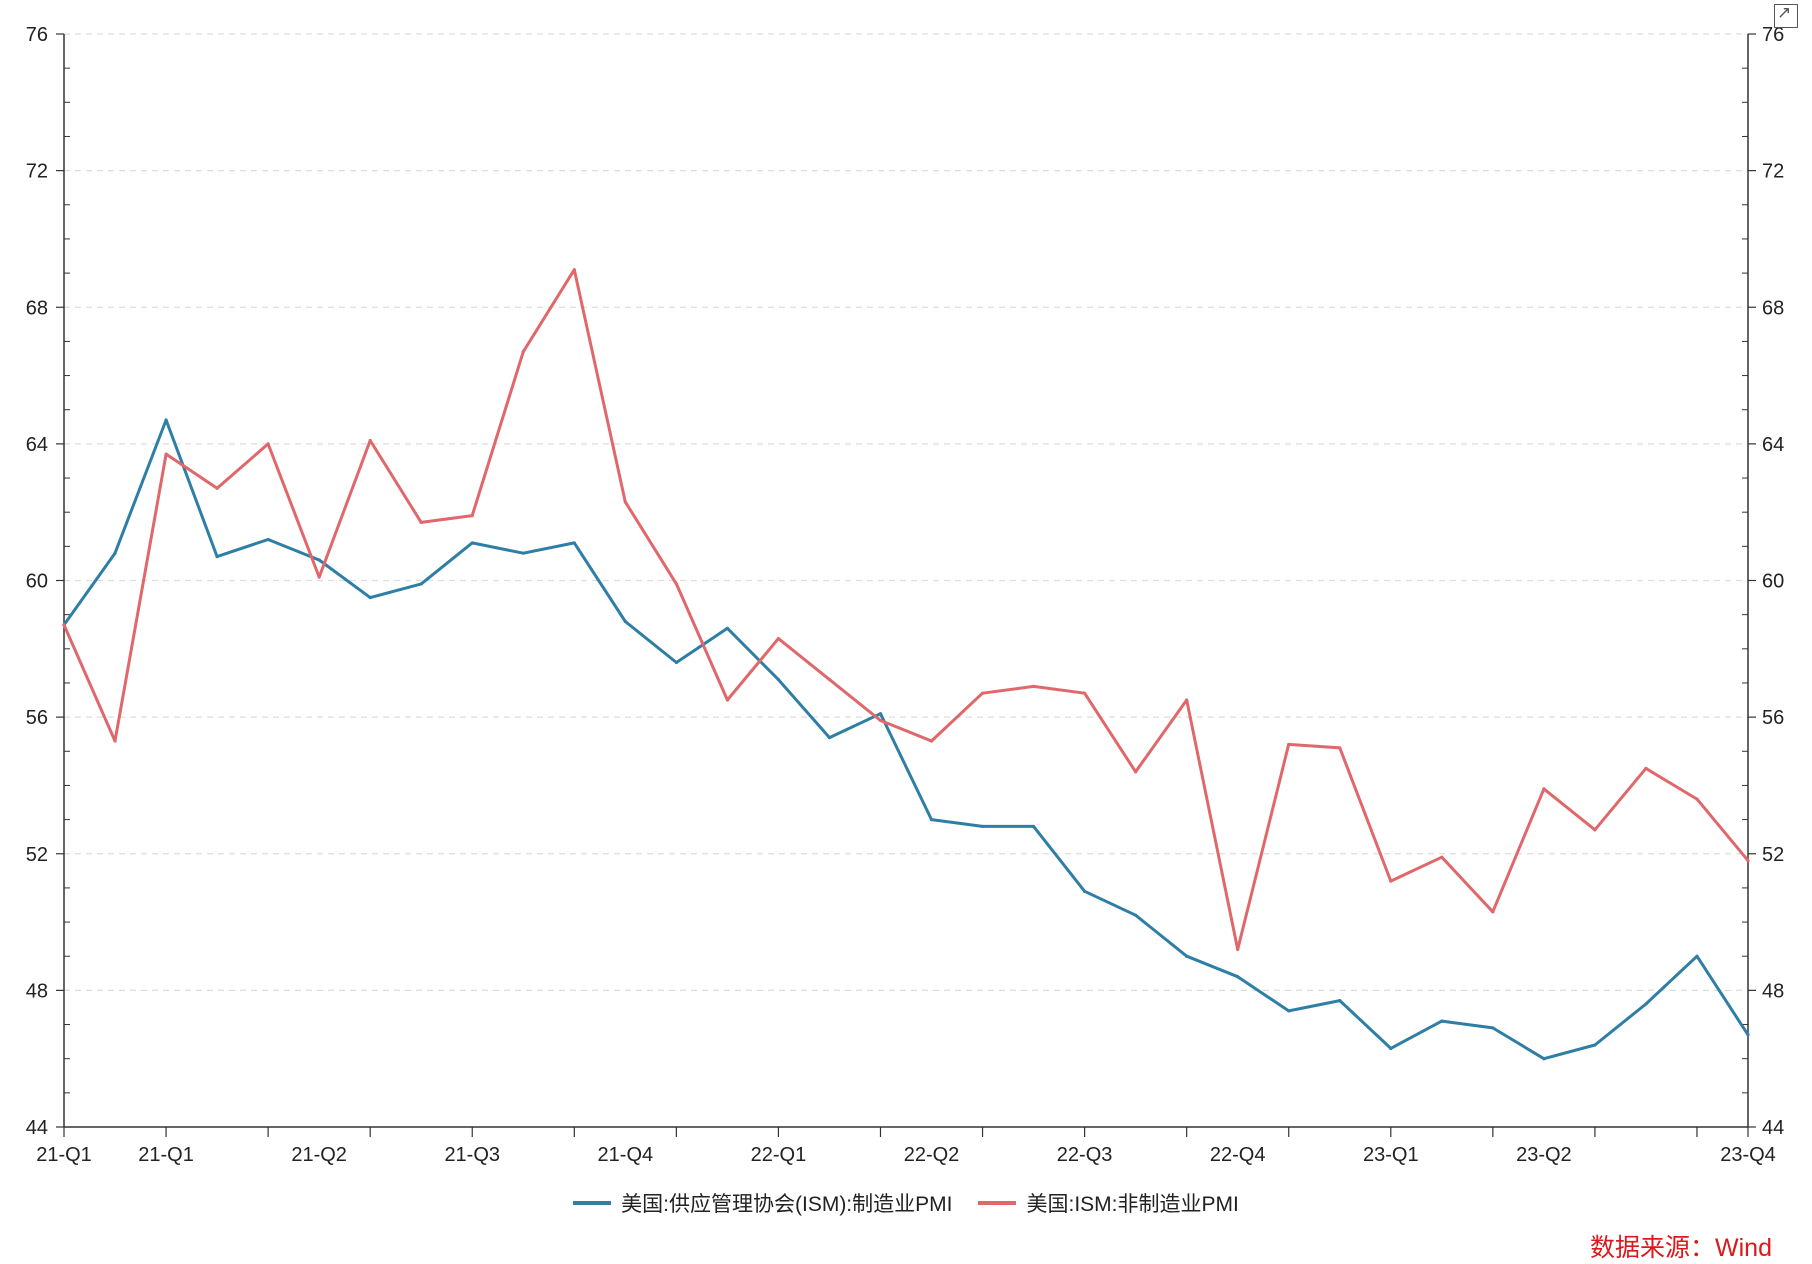  What do you see at coordinates (1748, 1155) in the screenshot?
I see `x-tick-label: 23-Q4` at bounding box center [1748, 1155].